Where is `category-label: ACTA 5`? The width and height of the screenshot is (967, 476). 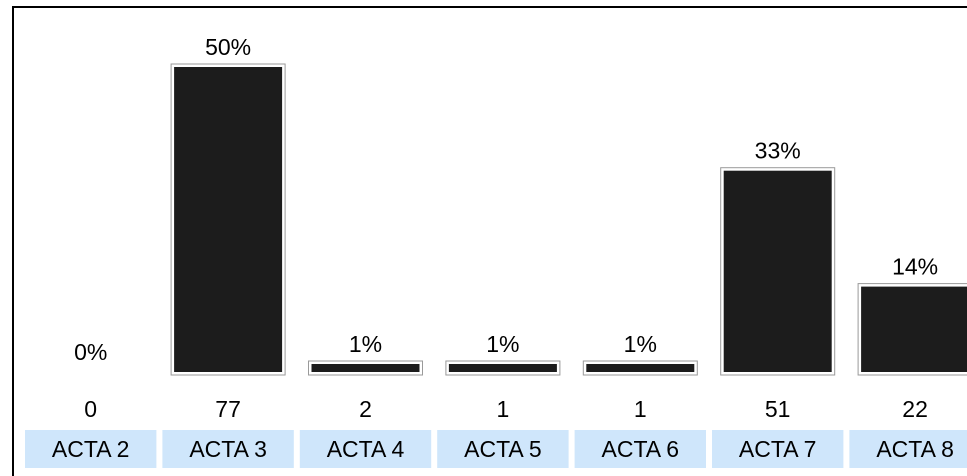 category-label: ACTA 5 is located at coordinates (503, 449).